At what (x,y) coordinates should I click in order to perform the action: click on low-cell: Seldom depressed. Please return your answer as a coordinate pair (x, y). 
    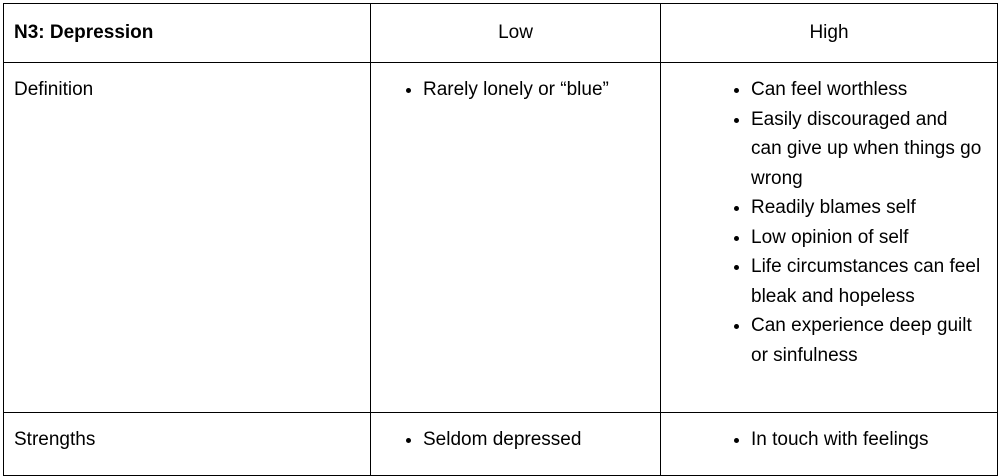
    Looking at the image, I should click on (516, 444).